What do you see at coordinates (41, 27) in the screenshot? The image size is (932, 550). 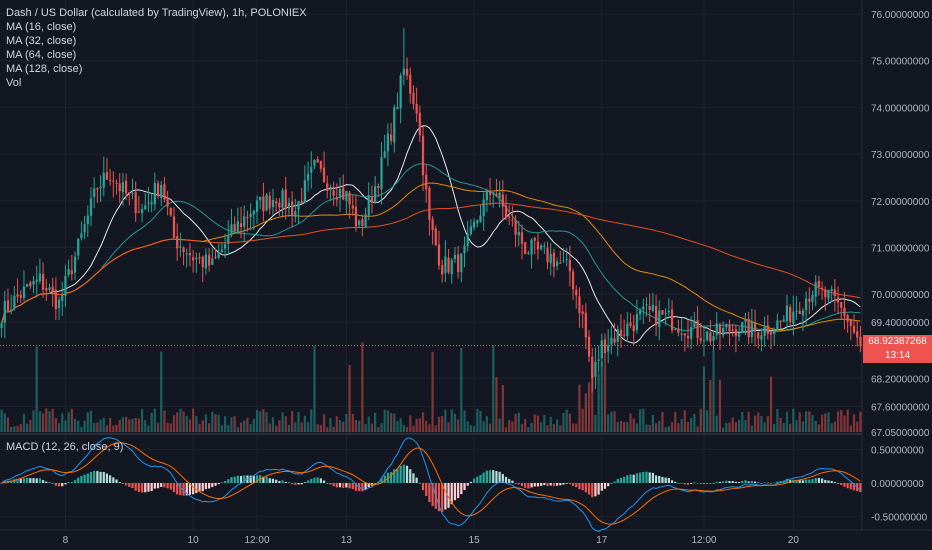 I see `legend-ma16: MA (16, close)` at bounding box center [41, 27].